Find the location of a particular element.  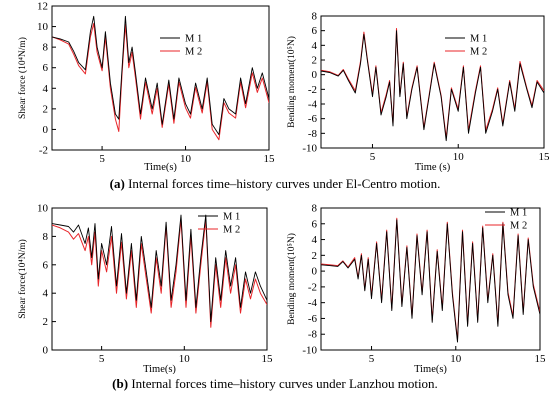

y-axis-label: Shear force (10⁴N/m) is located at coordinates (22, 78).